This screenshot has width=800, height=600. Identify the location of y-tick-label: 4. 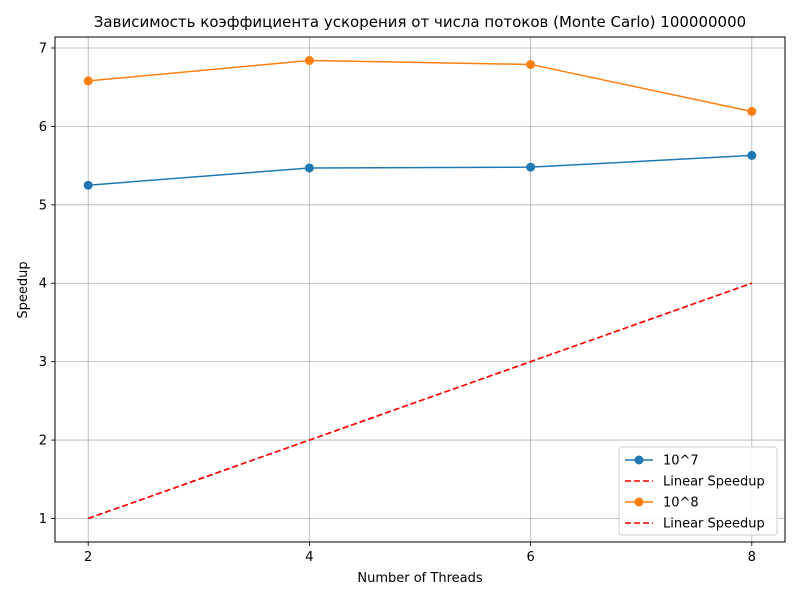
(43, 284).